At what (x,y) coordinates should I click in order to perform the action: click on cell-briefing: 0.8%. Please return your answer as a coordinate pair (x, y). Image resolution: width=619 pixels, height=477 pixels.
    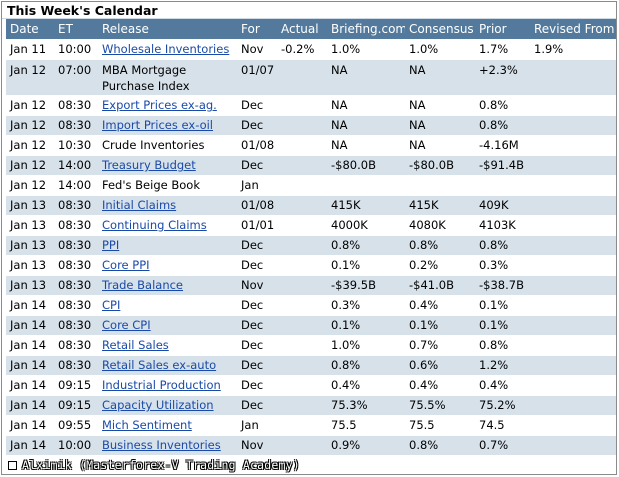
    Looking at the image, I should click on (366, 365).